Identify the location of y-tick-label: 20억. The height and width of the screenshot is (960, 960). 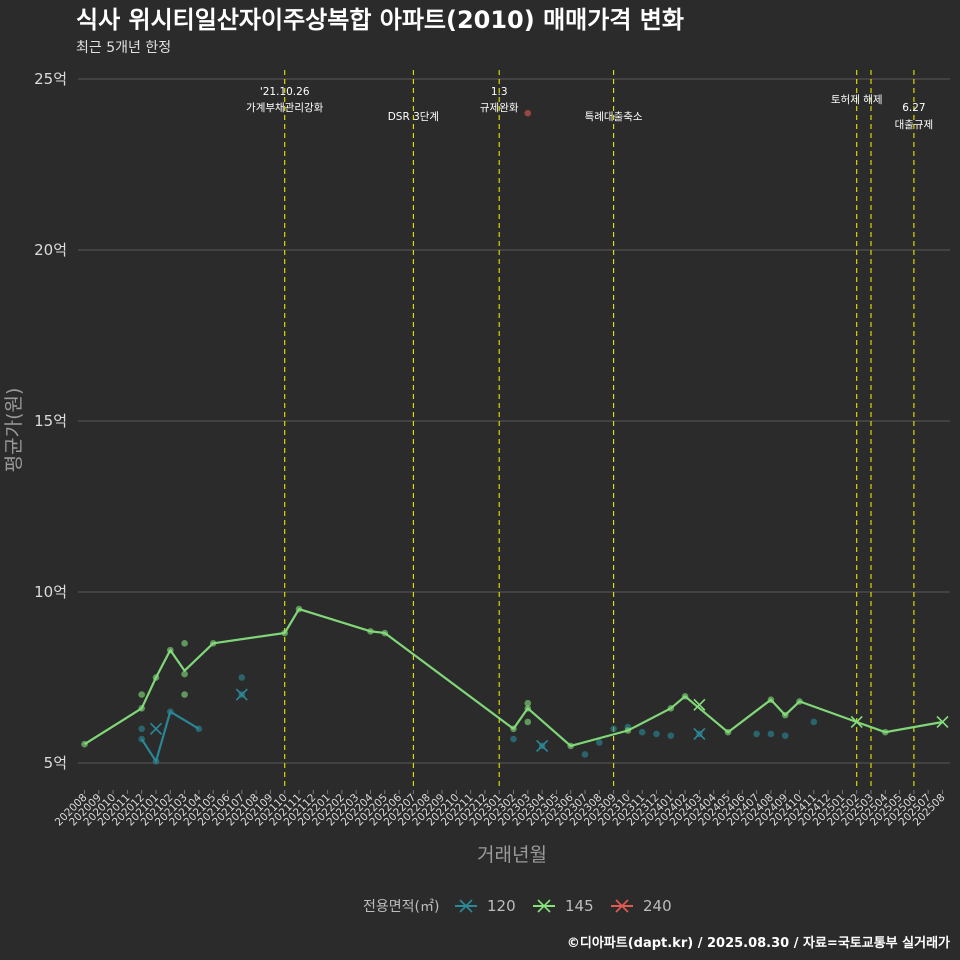
(50, 250).